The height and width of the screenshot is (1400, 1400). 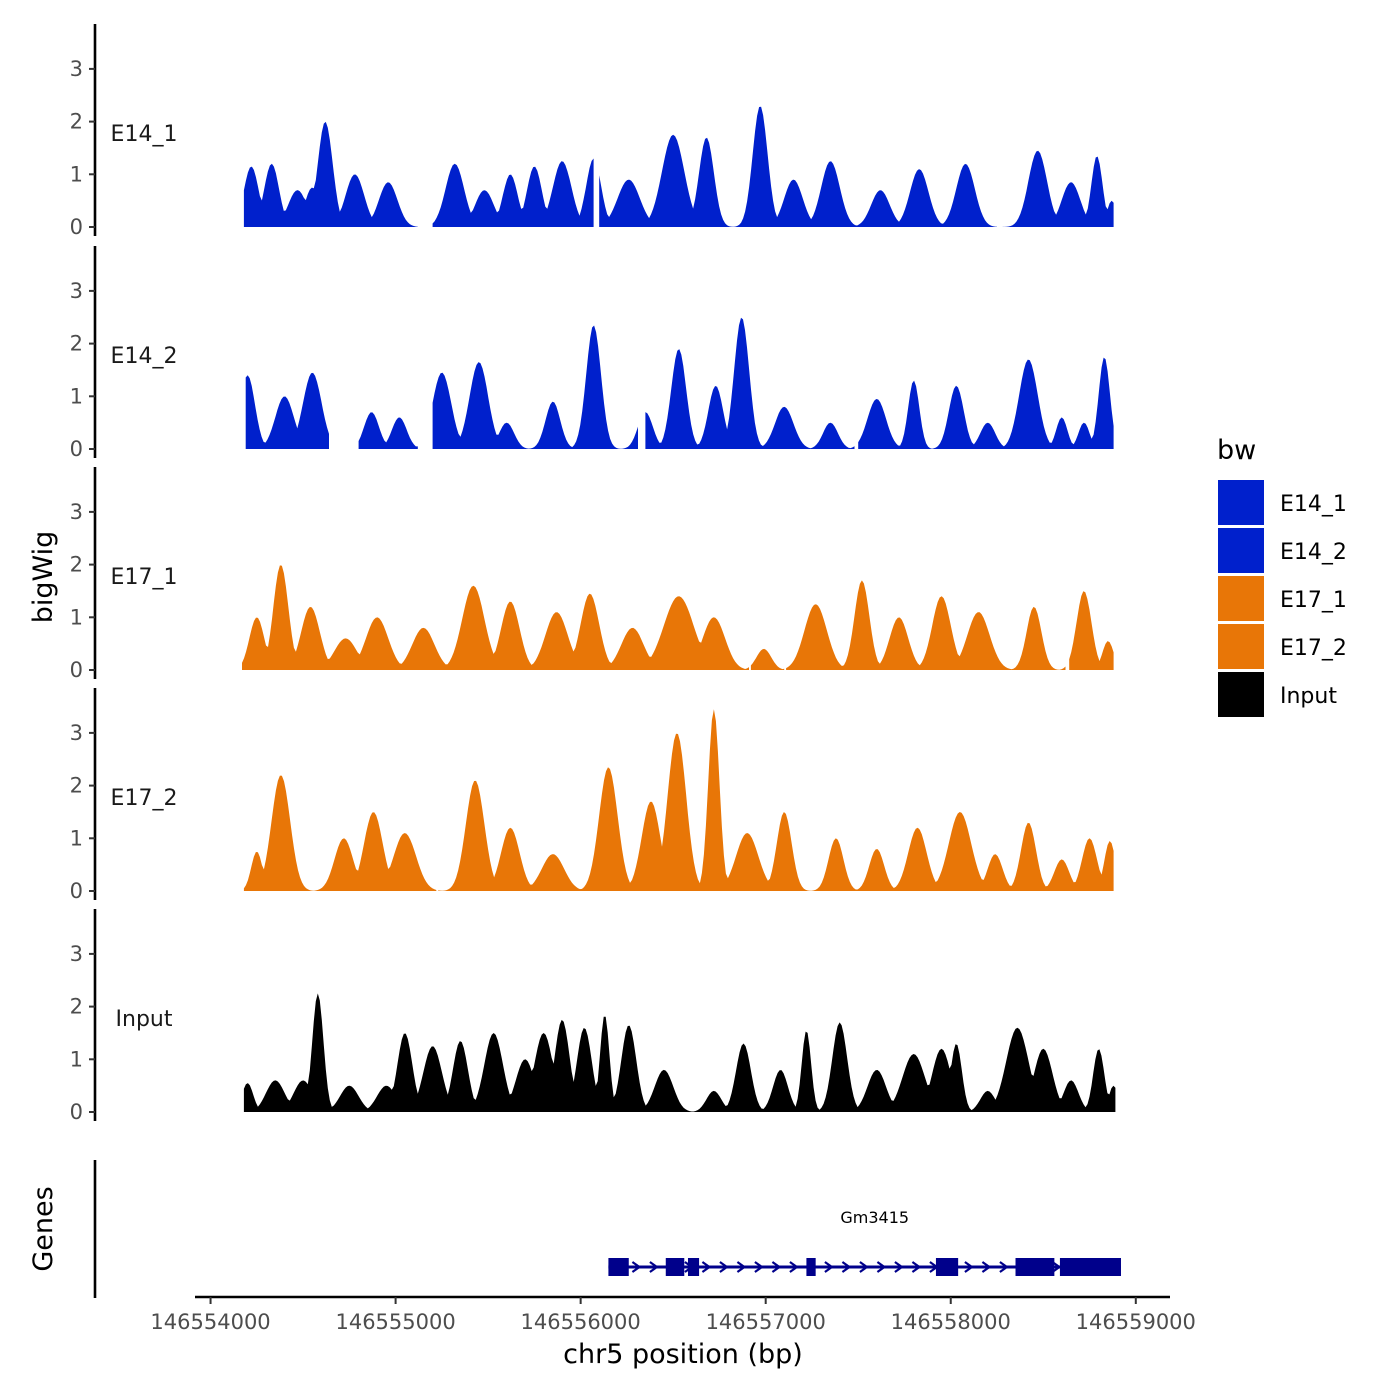 I want to click on track-label: E14_1, so click(x=144, y=134).